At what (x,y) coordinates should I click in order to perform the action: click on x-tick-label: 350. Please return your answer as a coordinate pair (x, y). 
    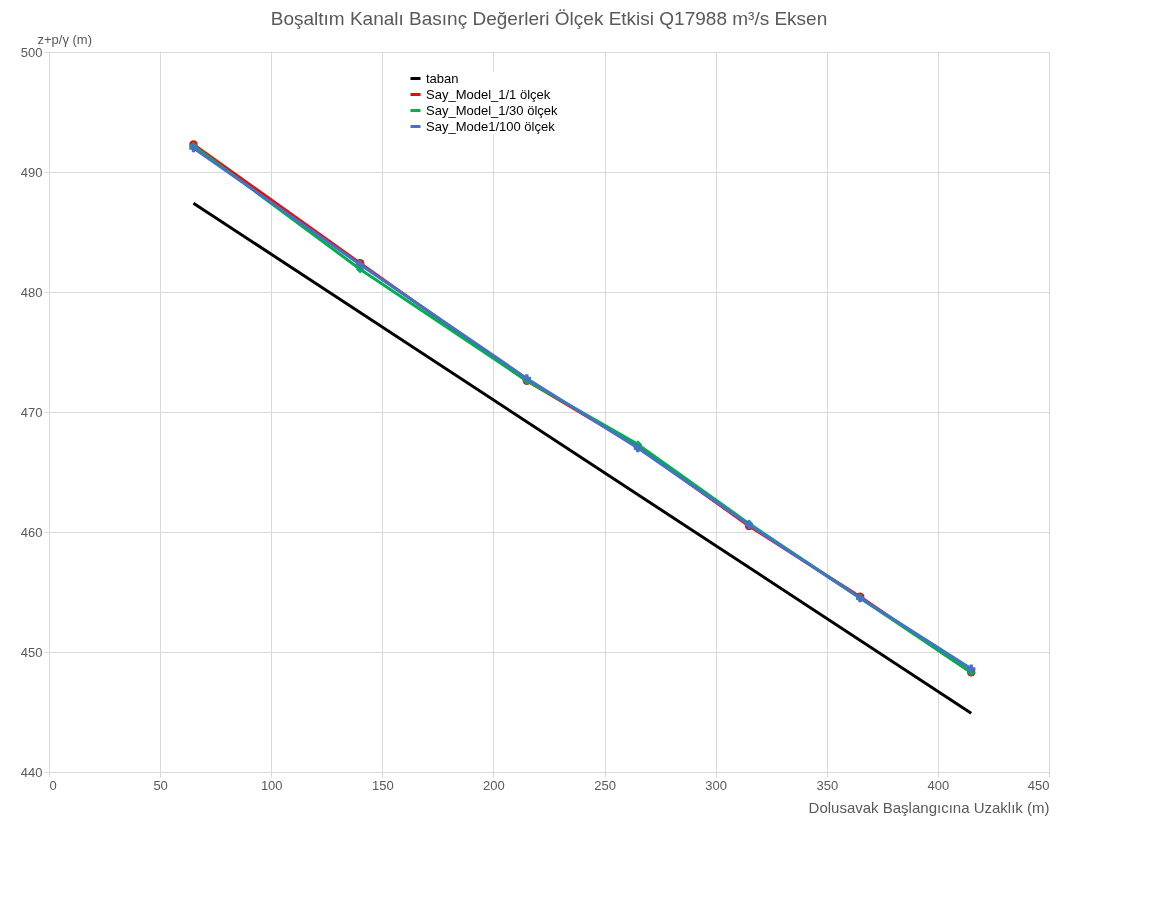
    Looking at the image, I should click on (827, 785).